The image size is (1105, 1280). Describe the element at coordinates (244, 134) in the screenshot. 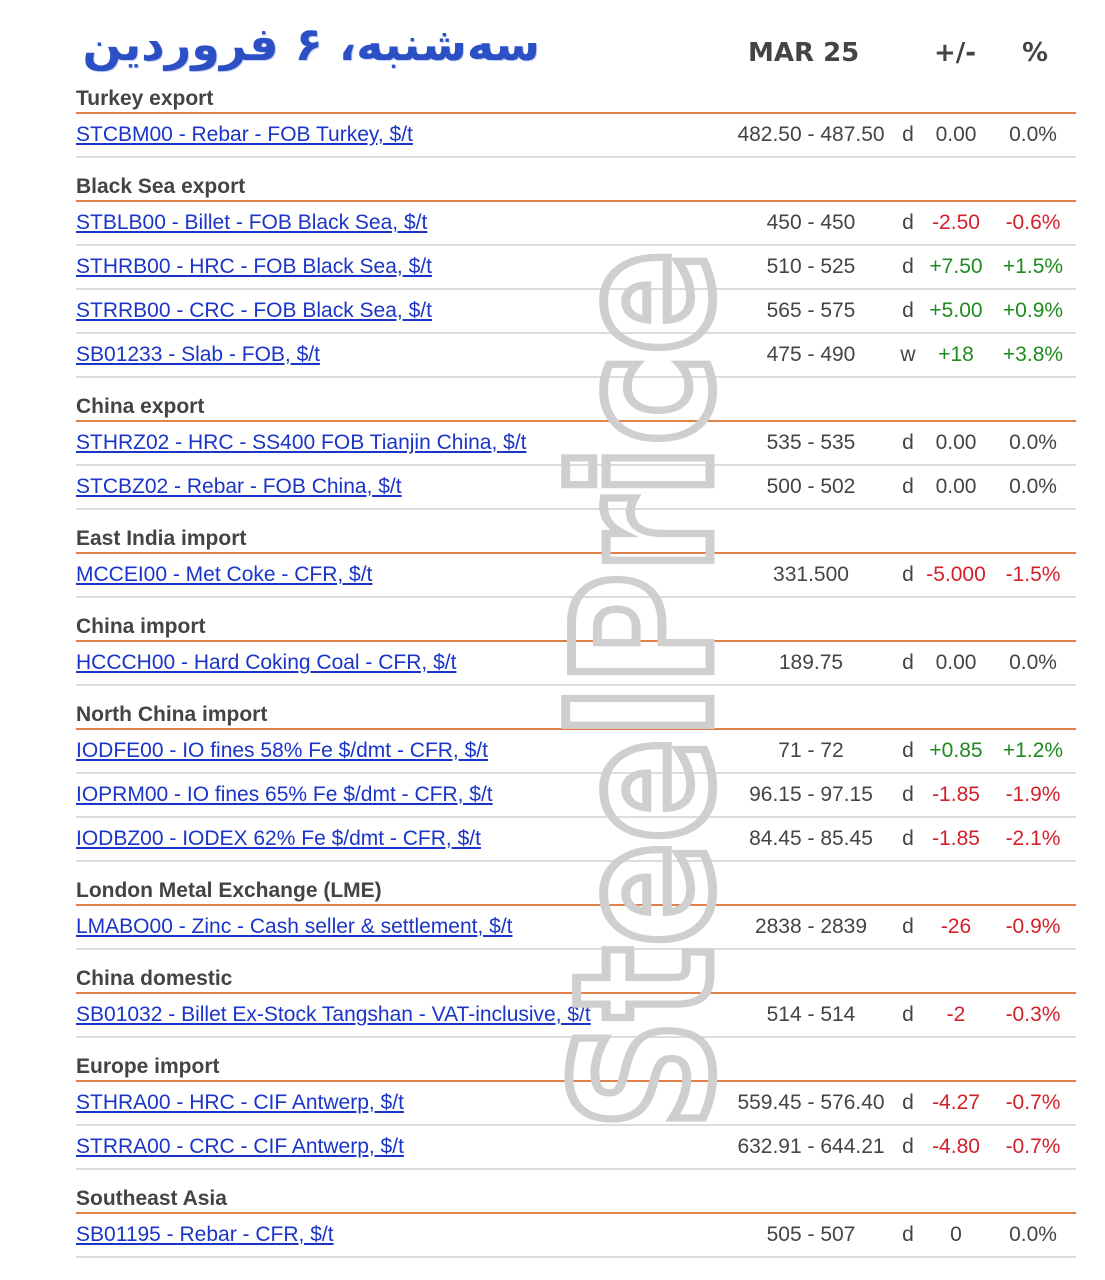

I see `symbol-link: STCBM00 - Rebar - FOB Turkey, $/t` at that location.